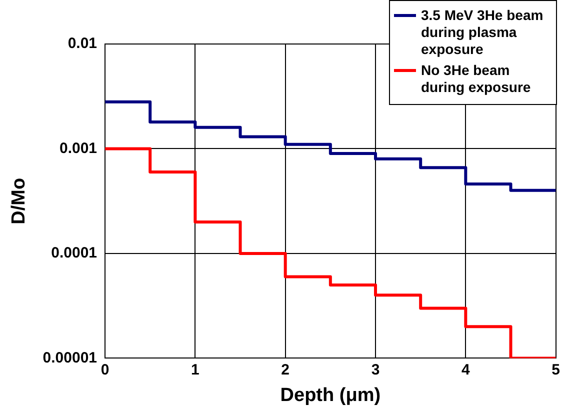  What do you see at coordinates (556, 369) in the screenshot?
I see `x-tick-label: 5` at bounding box center [556, 369].